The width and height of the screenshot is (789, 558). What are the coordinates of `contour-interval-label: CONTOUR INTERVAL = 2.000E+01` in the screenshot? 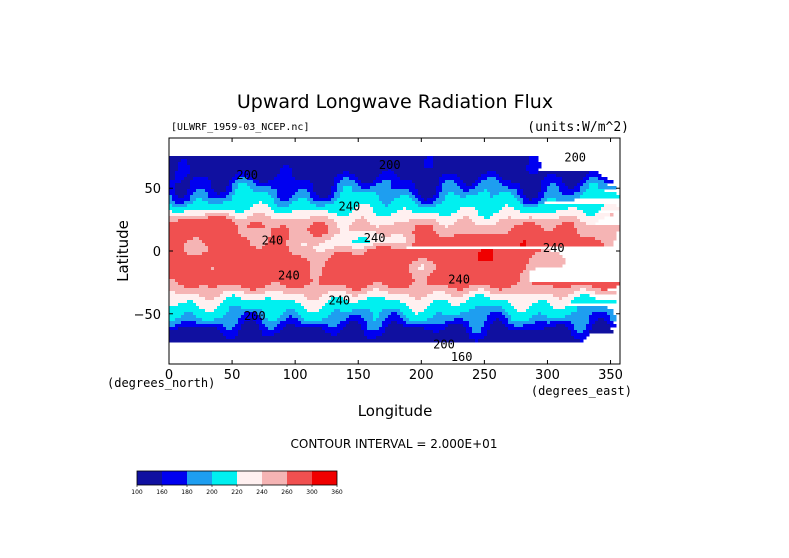 It's located at (394, 444).